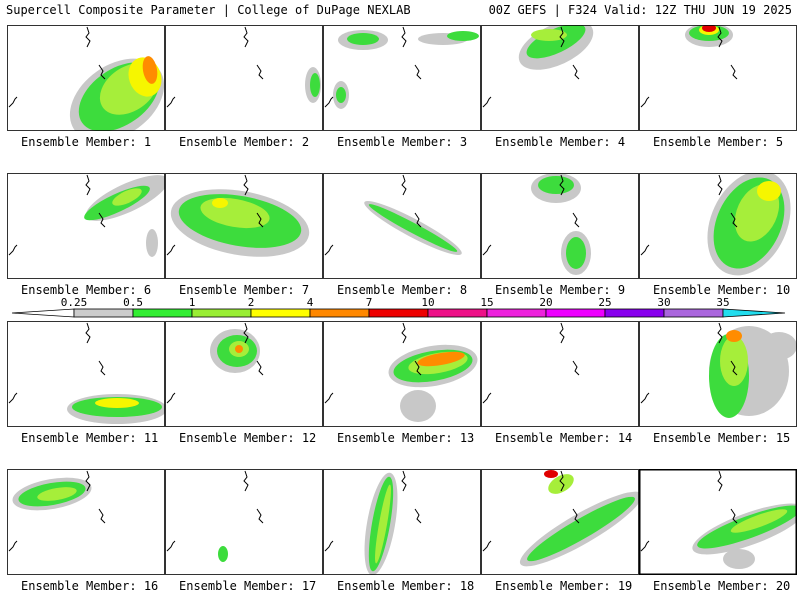 The height and width of the screenshot is (600, 800). I want to click on colorbar-tick-label: 2, so click(251, 302).